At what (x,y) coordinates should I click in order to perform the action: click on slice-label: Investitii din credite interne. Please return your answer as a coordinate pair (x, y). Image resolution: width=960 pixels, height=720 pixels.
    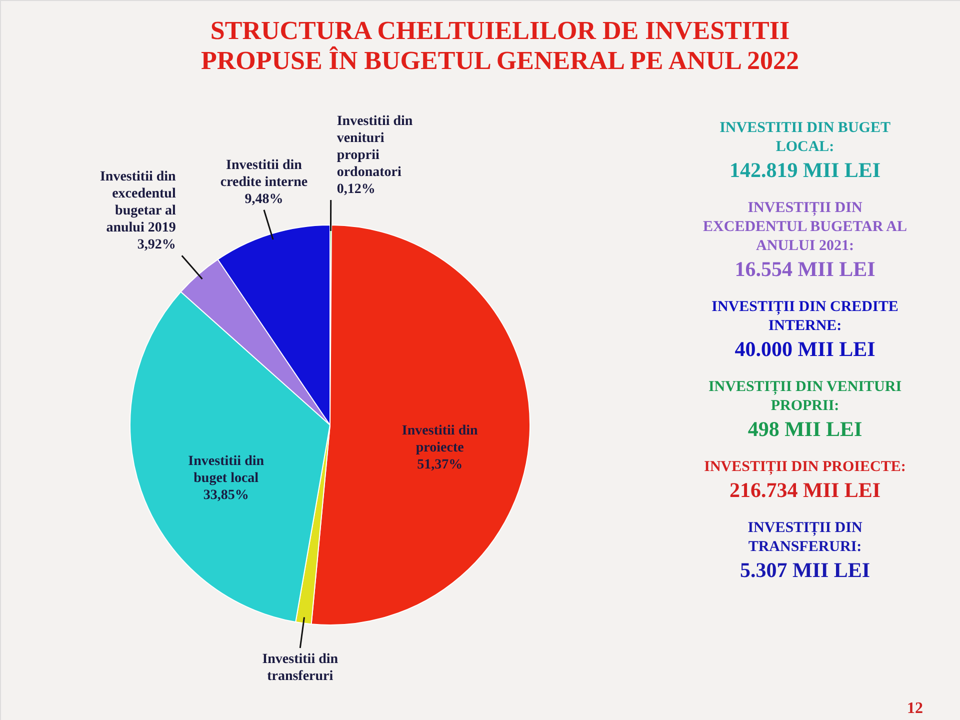
    Looking at the image, I should click on (264, 174).